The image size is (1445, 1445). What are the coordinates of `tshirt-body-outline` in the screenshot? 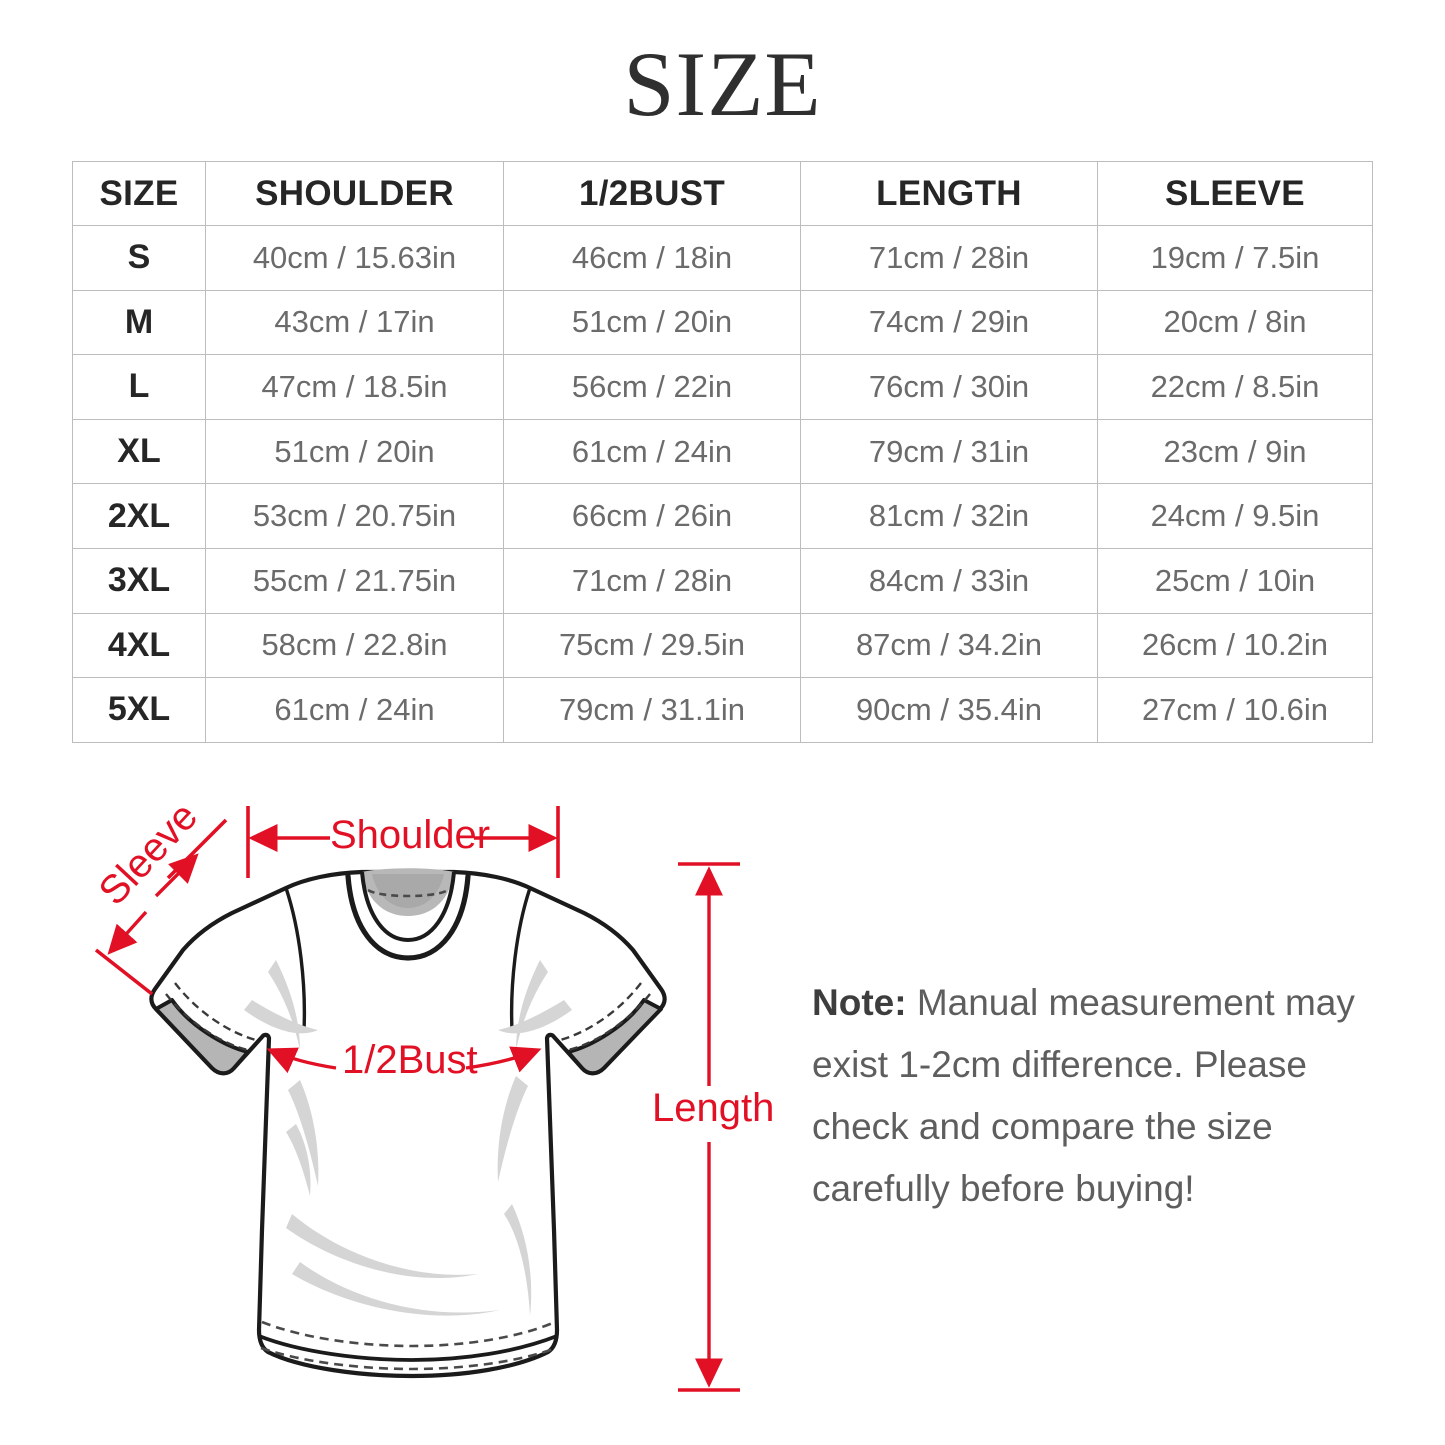 It's located at (408, 1124).